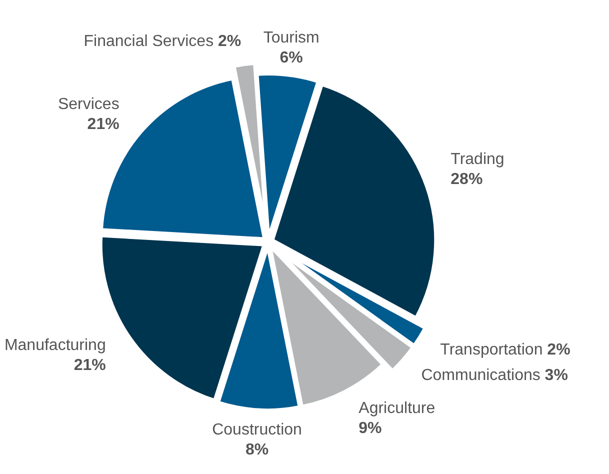 This screenshot has height=474, width=609. What do you see at coordinates (554, 375) in the screenshot?
I see `data-label: 3%` at bounding box center [554, 375].